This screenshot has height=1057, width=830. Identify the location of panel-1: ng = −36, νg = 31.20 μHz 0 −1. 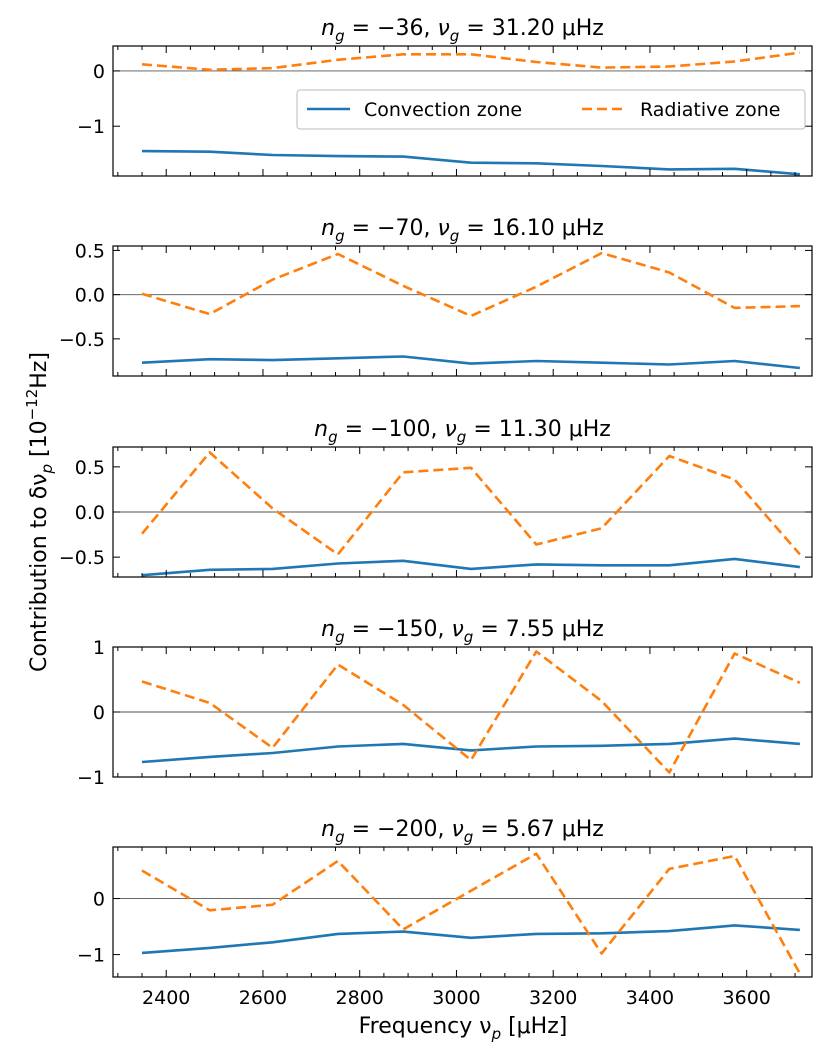
(445, 96).